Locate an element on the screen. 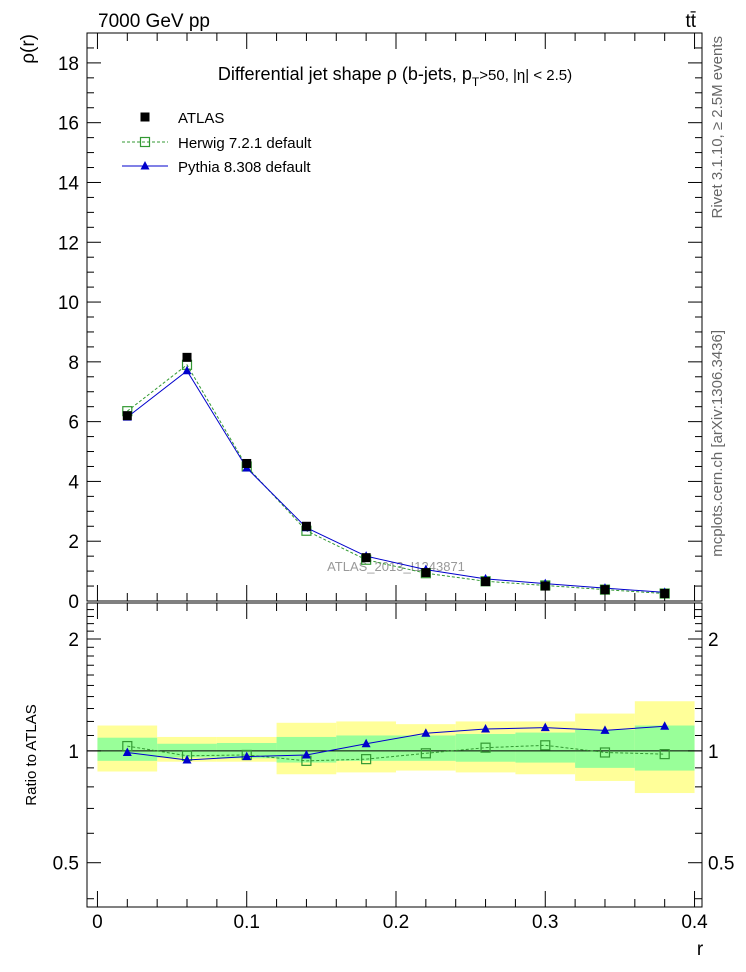 The width and height of the screenshot is (746, 972). main-y-tick-label: 2 is located at coordinates (73, 542).